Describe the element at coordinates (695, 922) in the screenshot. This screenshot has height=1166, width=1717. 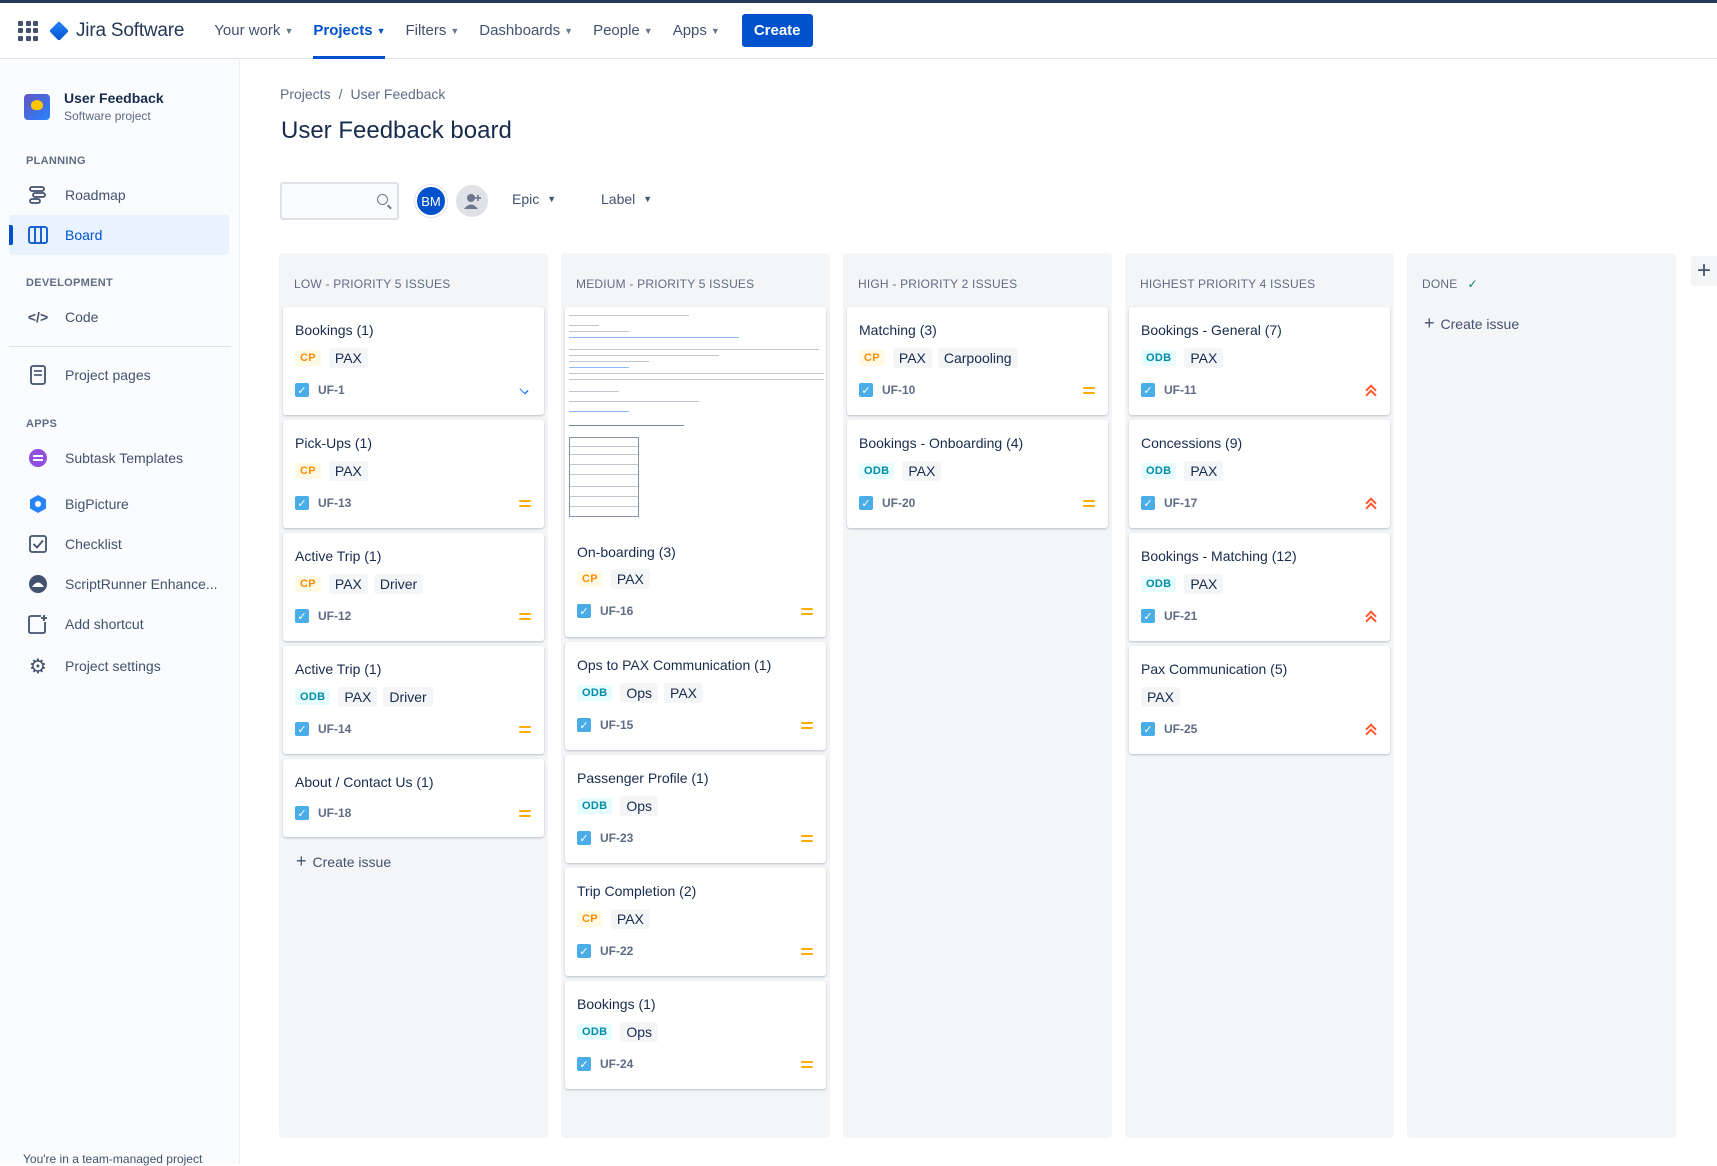
I see `issue-card: Trip Completion (2) CP PAX ✓ UF-22` at that location.